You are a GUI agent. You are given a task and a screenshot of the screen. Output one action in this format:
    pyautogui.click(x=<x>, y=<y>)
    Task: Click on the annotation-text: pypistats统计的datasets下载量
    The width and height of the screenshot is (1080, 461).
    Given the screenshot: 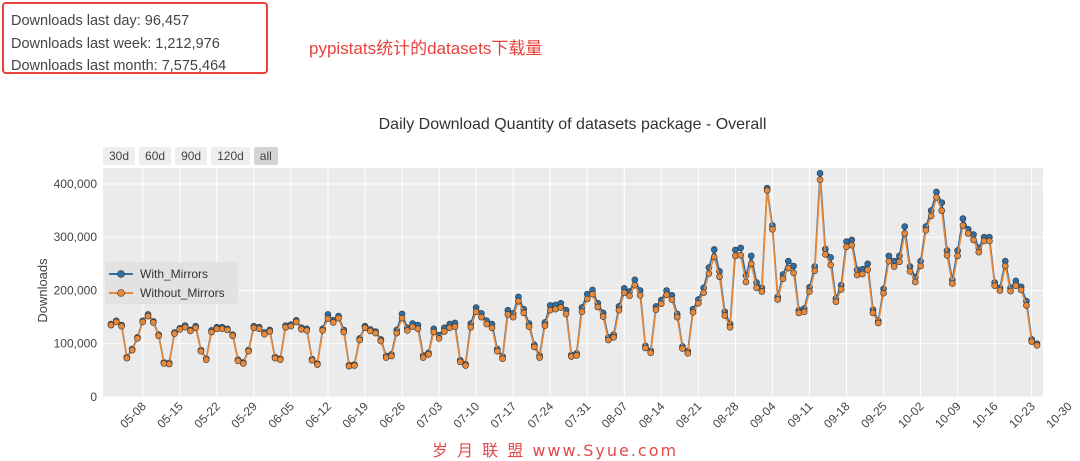 What is the action you would take?
    pyautogui.click(x=426, y=48)
    